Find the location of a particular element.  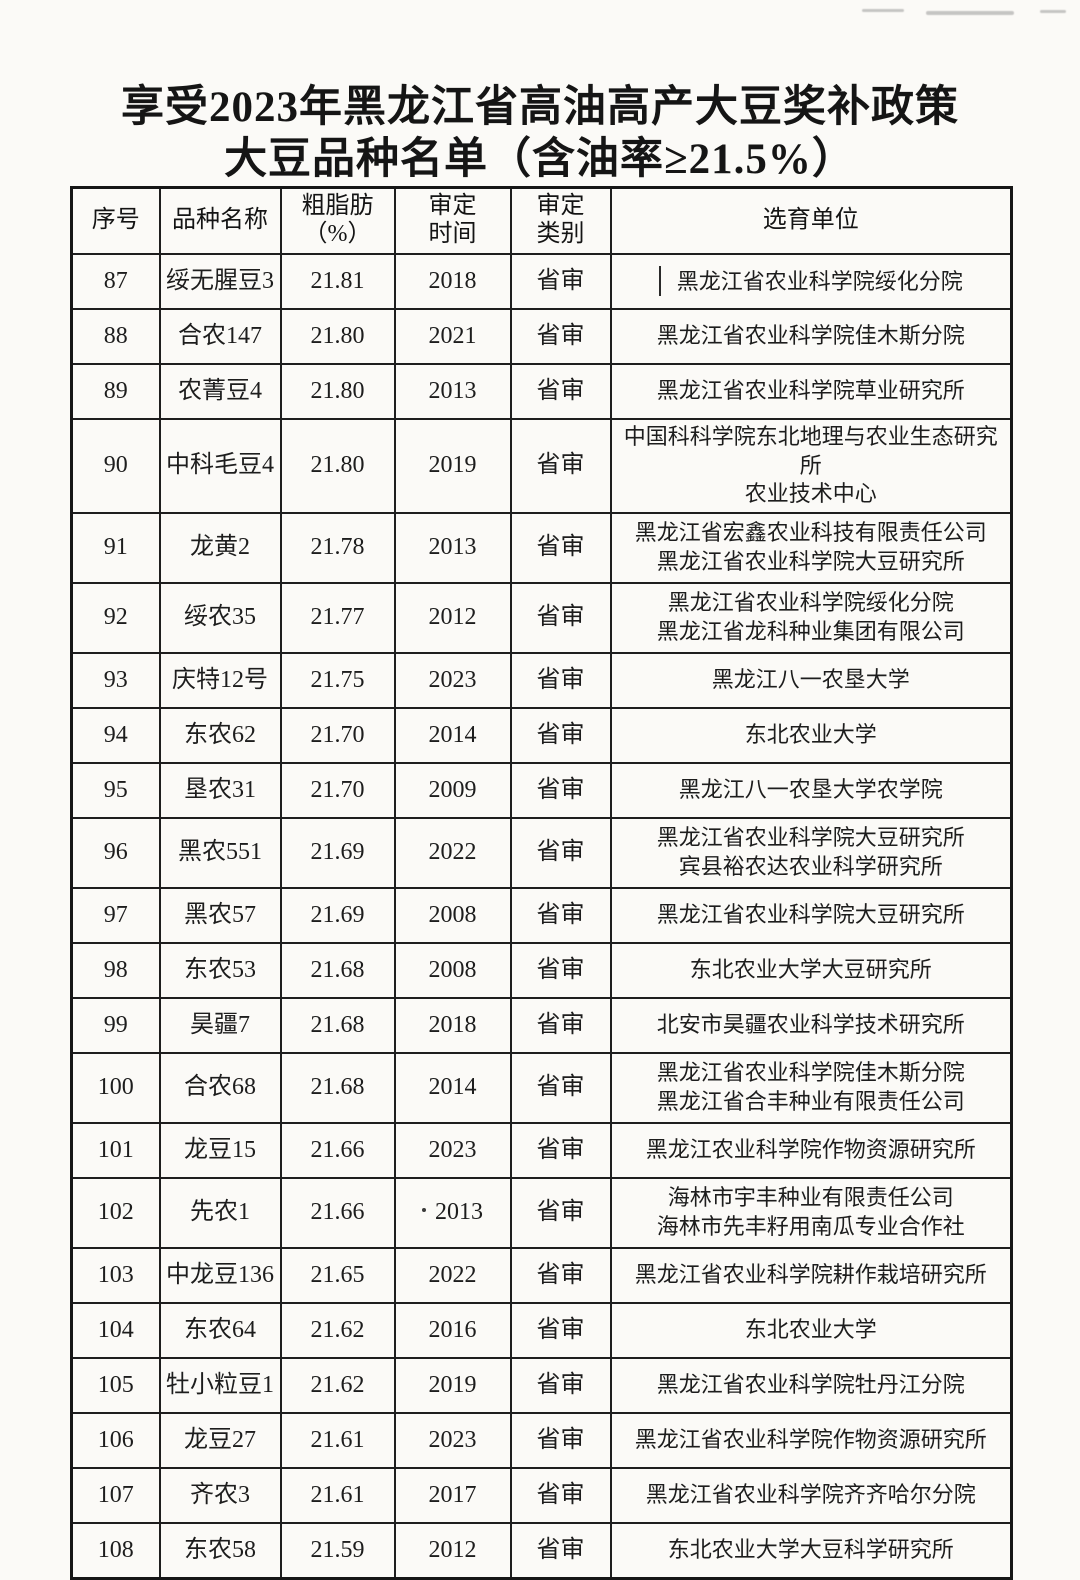

cell-serial: 97 is located at coordinates (115, 915).